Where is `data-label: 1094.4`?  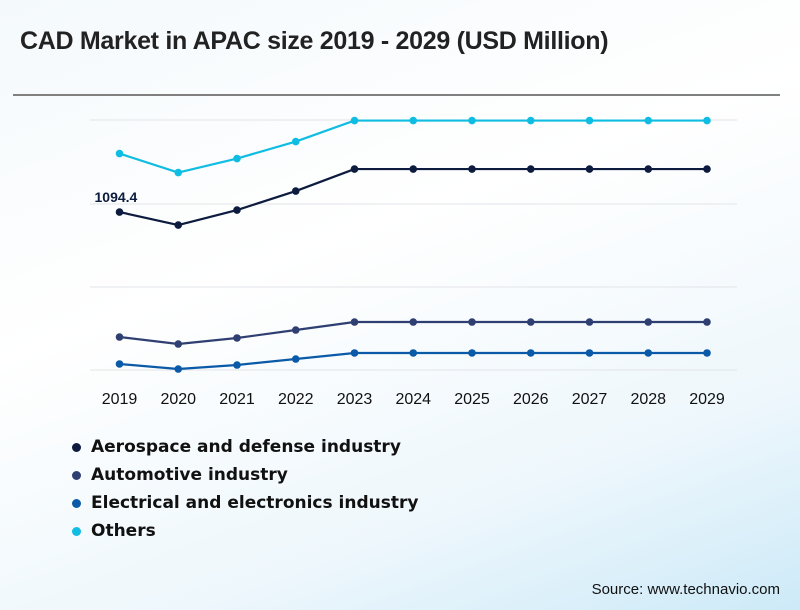 data-label: 1094.4 is located at coordinates (116, 197).